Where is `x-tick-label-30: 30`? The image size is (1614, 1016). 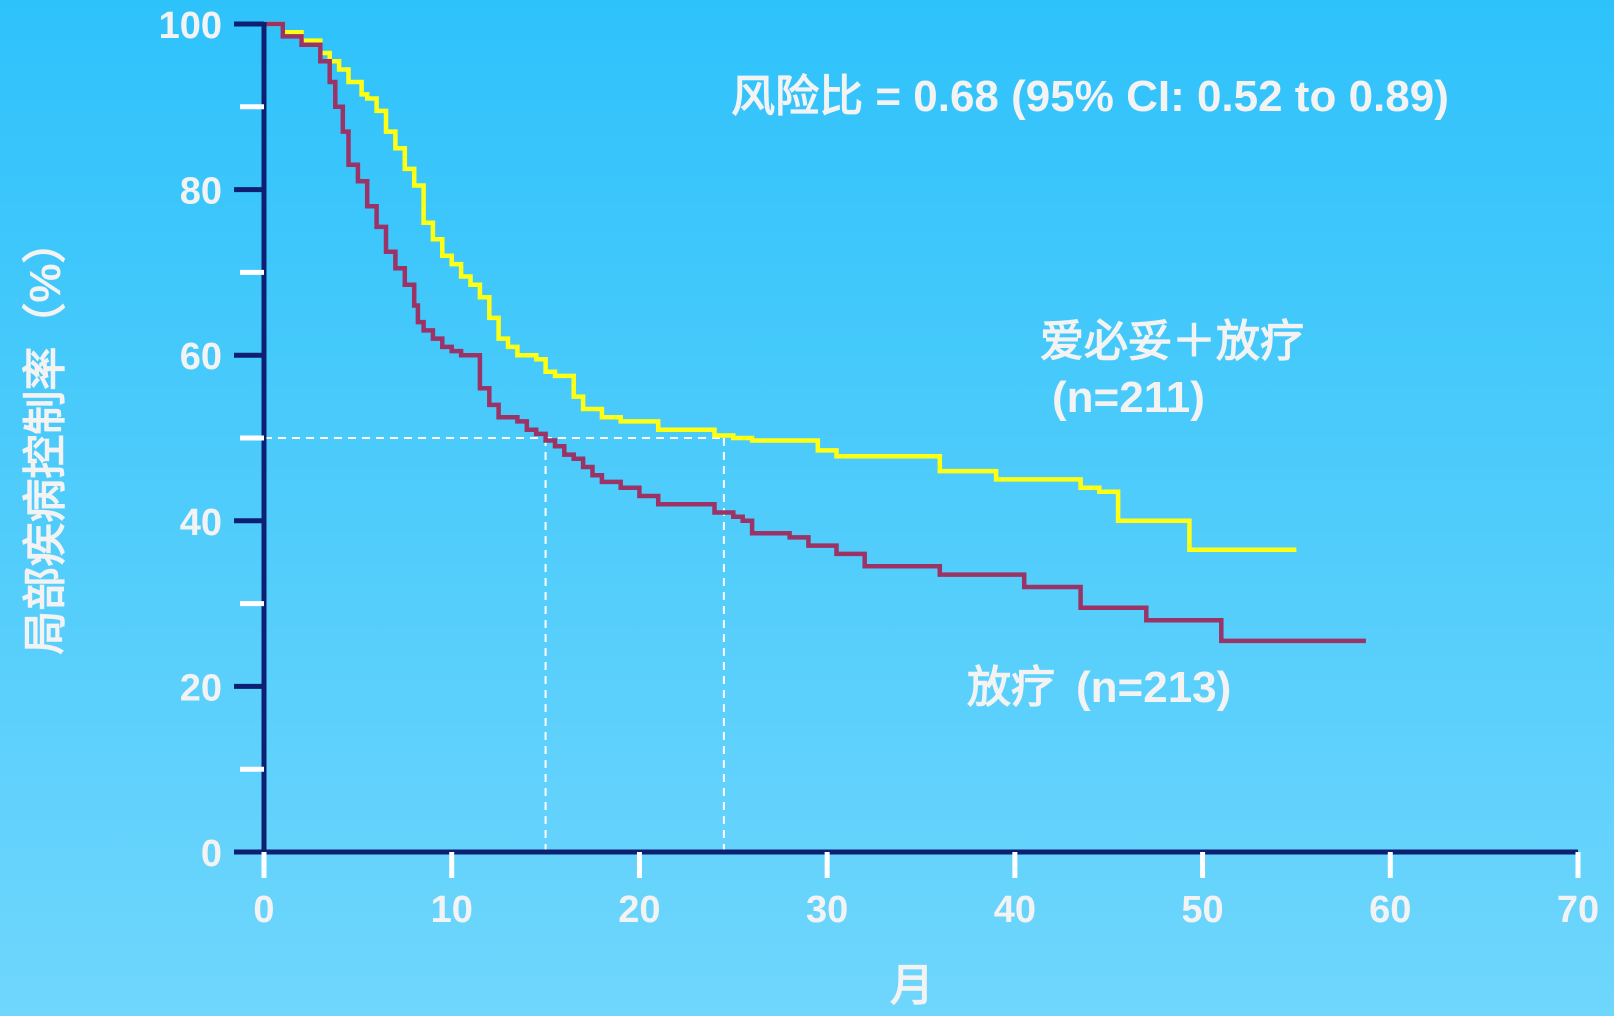
x-tick-label-30: 30 is located at coordinates (827, 910).